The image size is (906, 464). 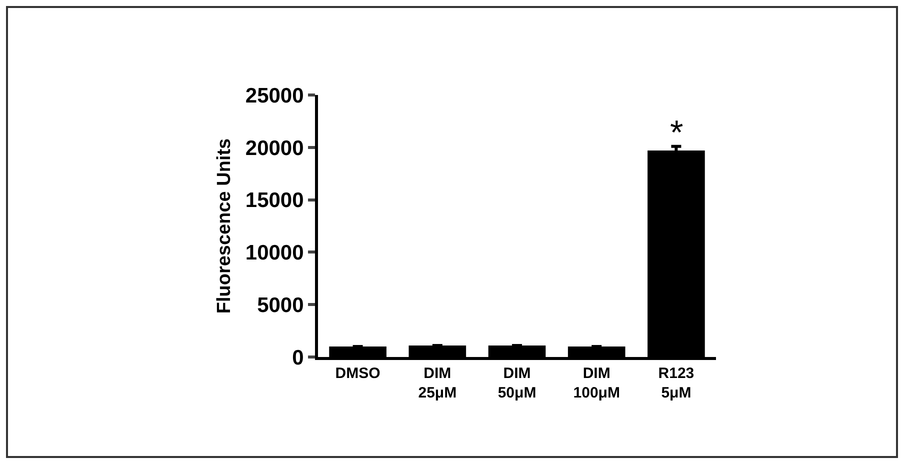 I want to click on y-tick-label: 0, so click(x=298, y=358).